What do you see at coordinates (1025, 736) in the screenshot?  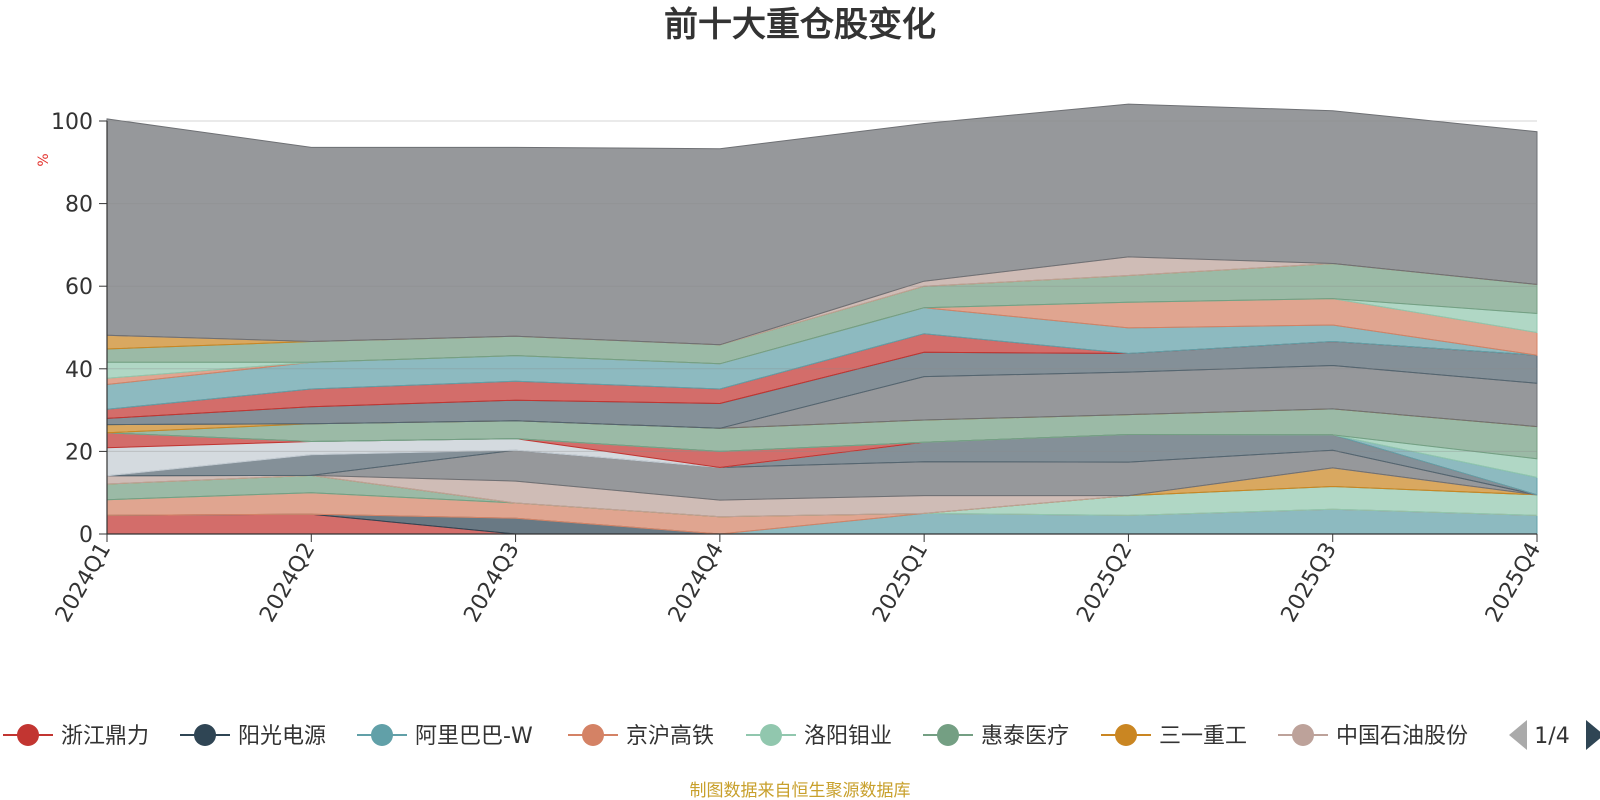 I see `legend-label: 惠泰医疗` at bounding box center [1025, 736].